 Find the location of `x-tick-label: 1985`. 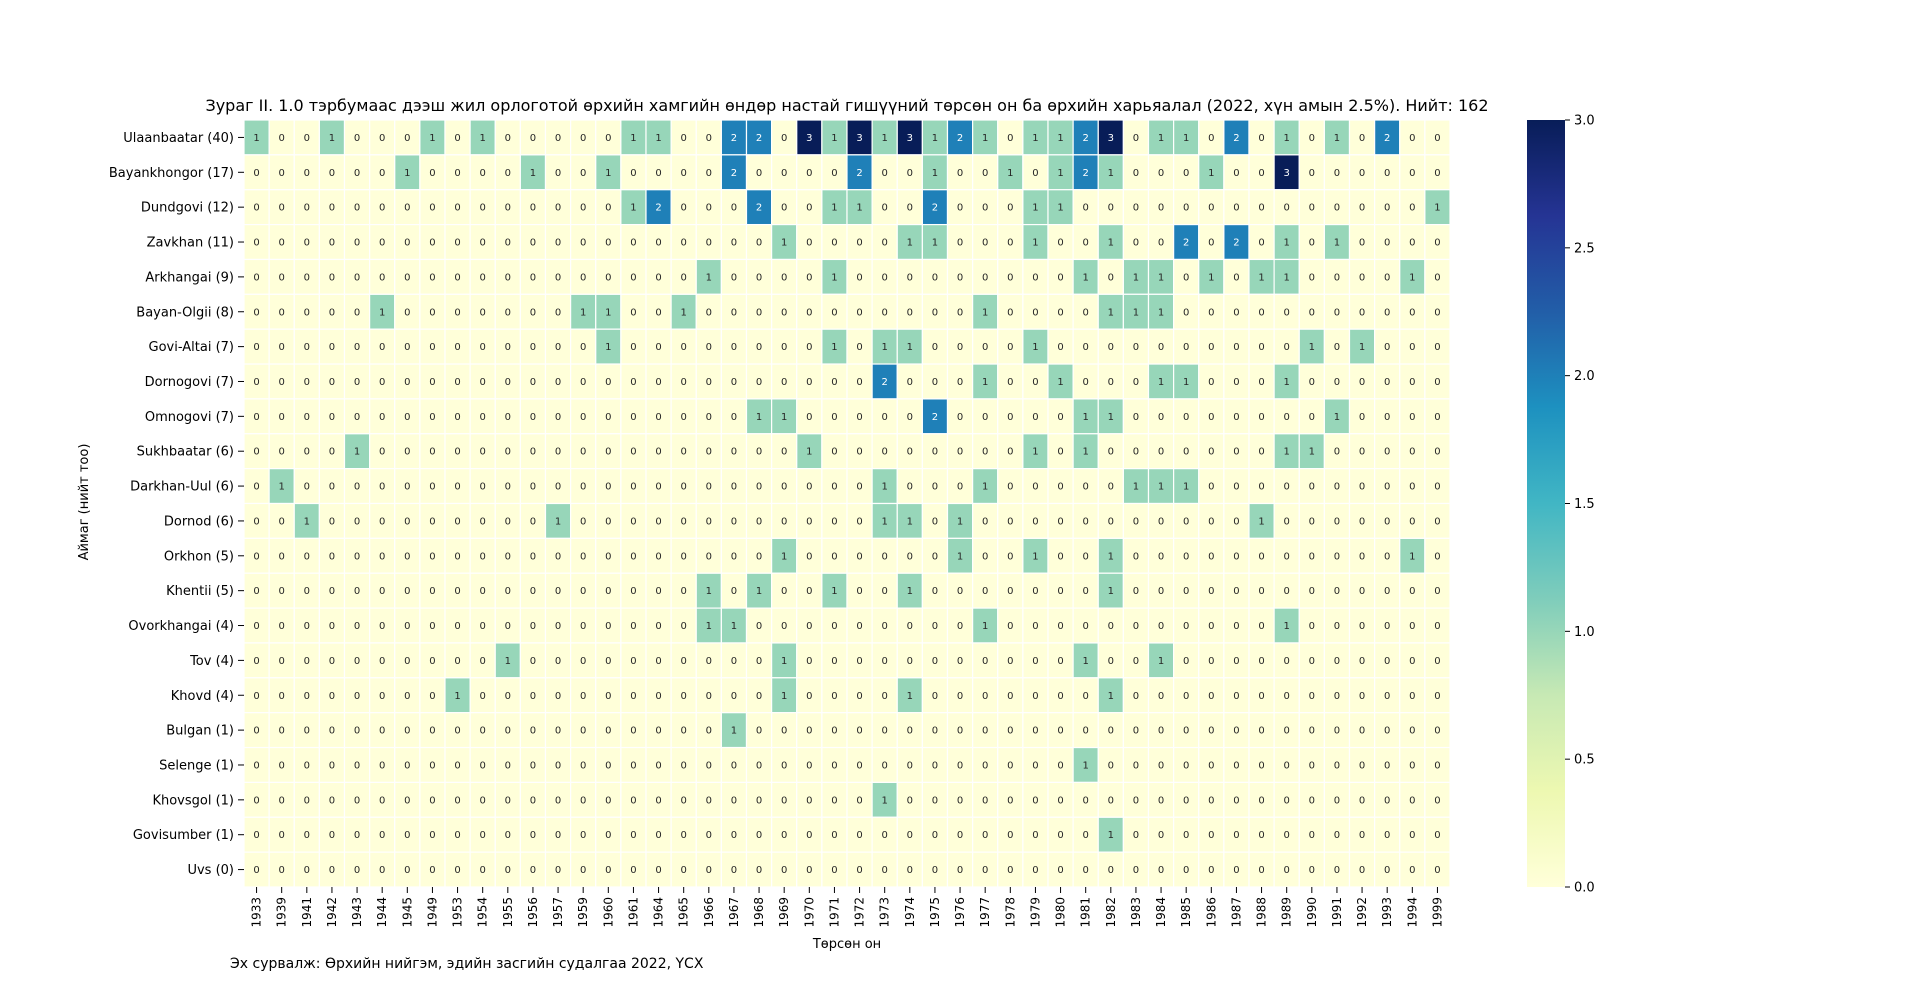

x-tick-label: 1985 is located at coordinates (1186, 912).